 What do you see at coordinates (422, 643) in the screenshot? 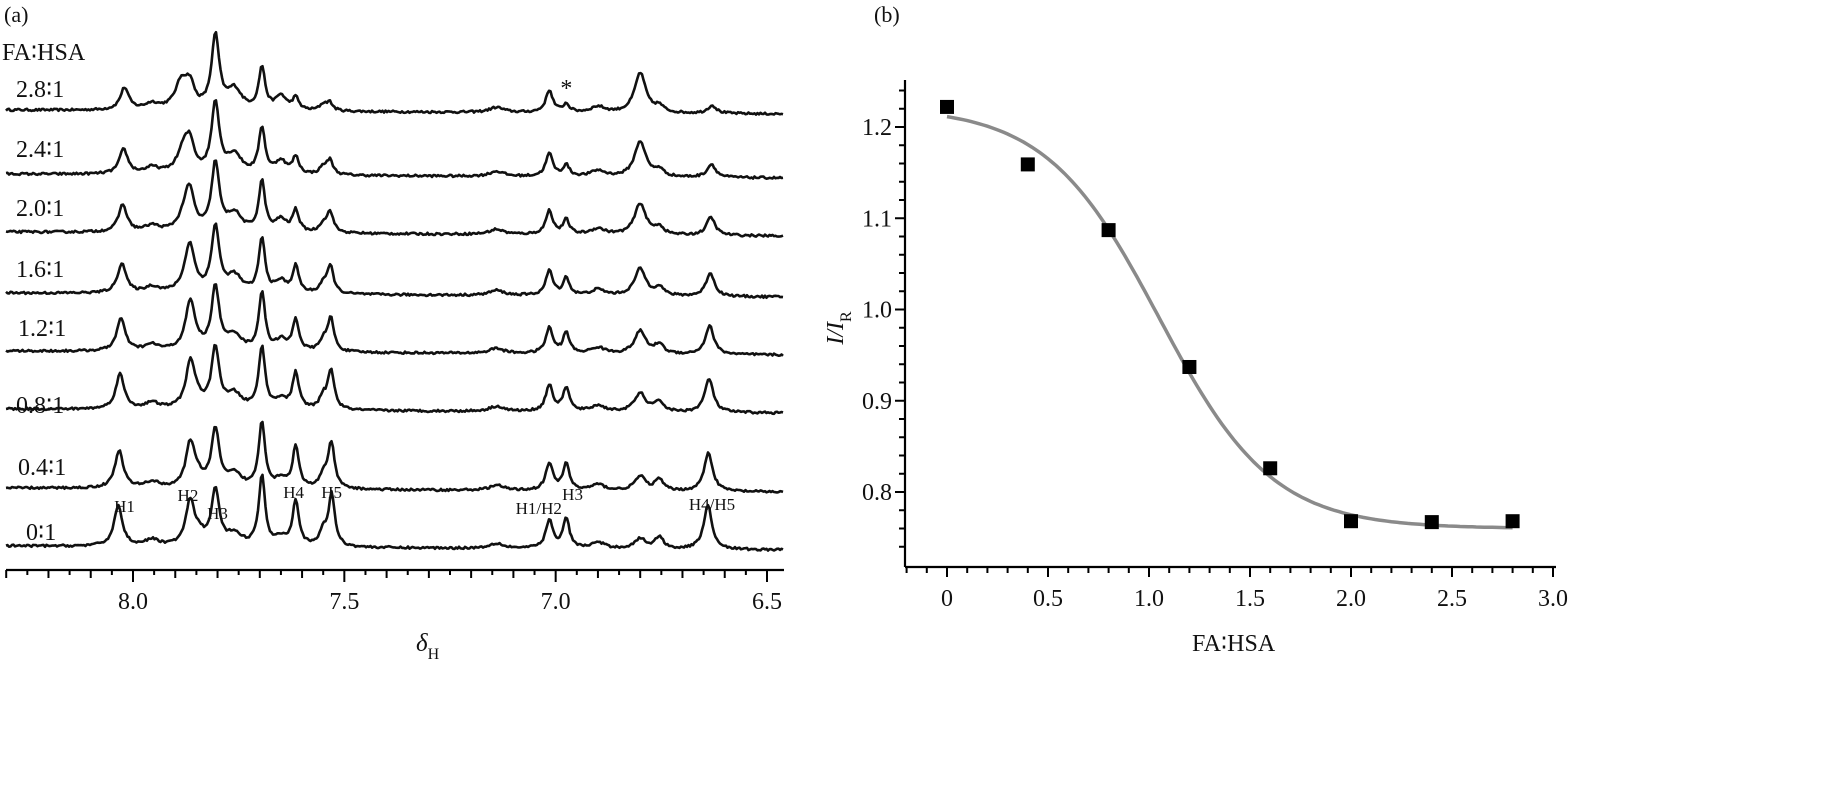
I see `x-label-delta: δ` at bounding box center [422, 643].